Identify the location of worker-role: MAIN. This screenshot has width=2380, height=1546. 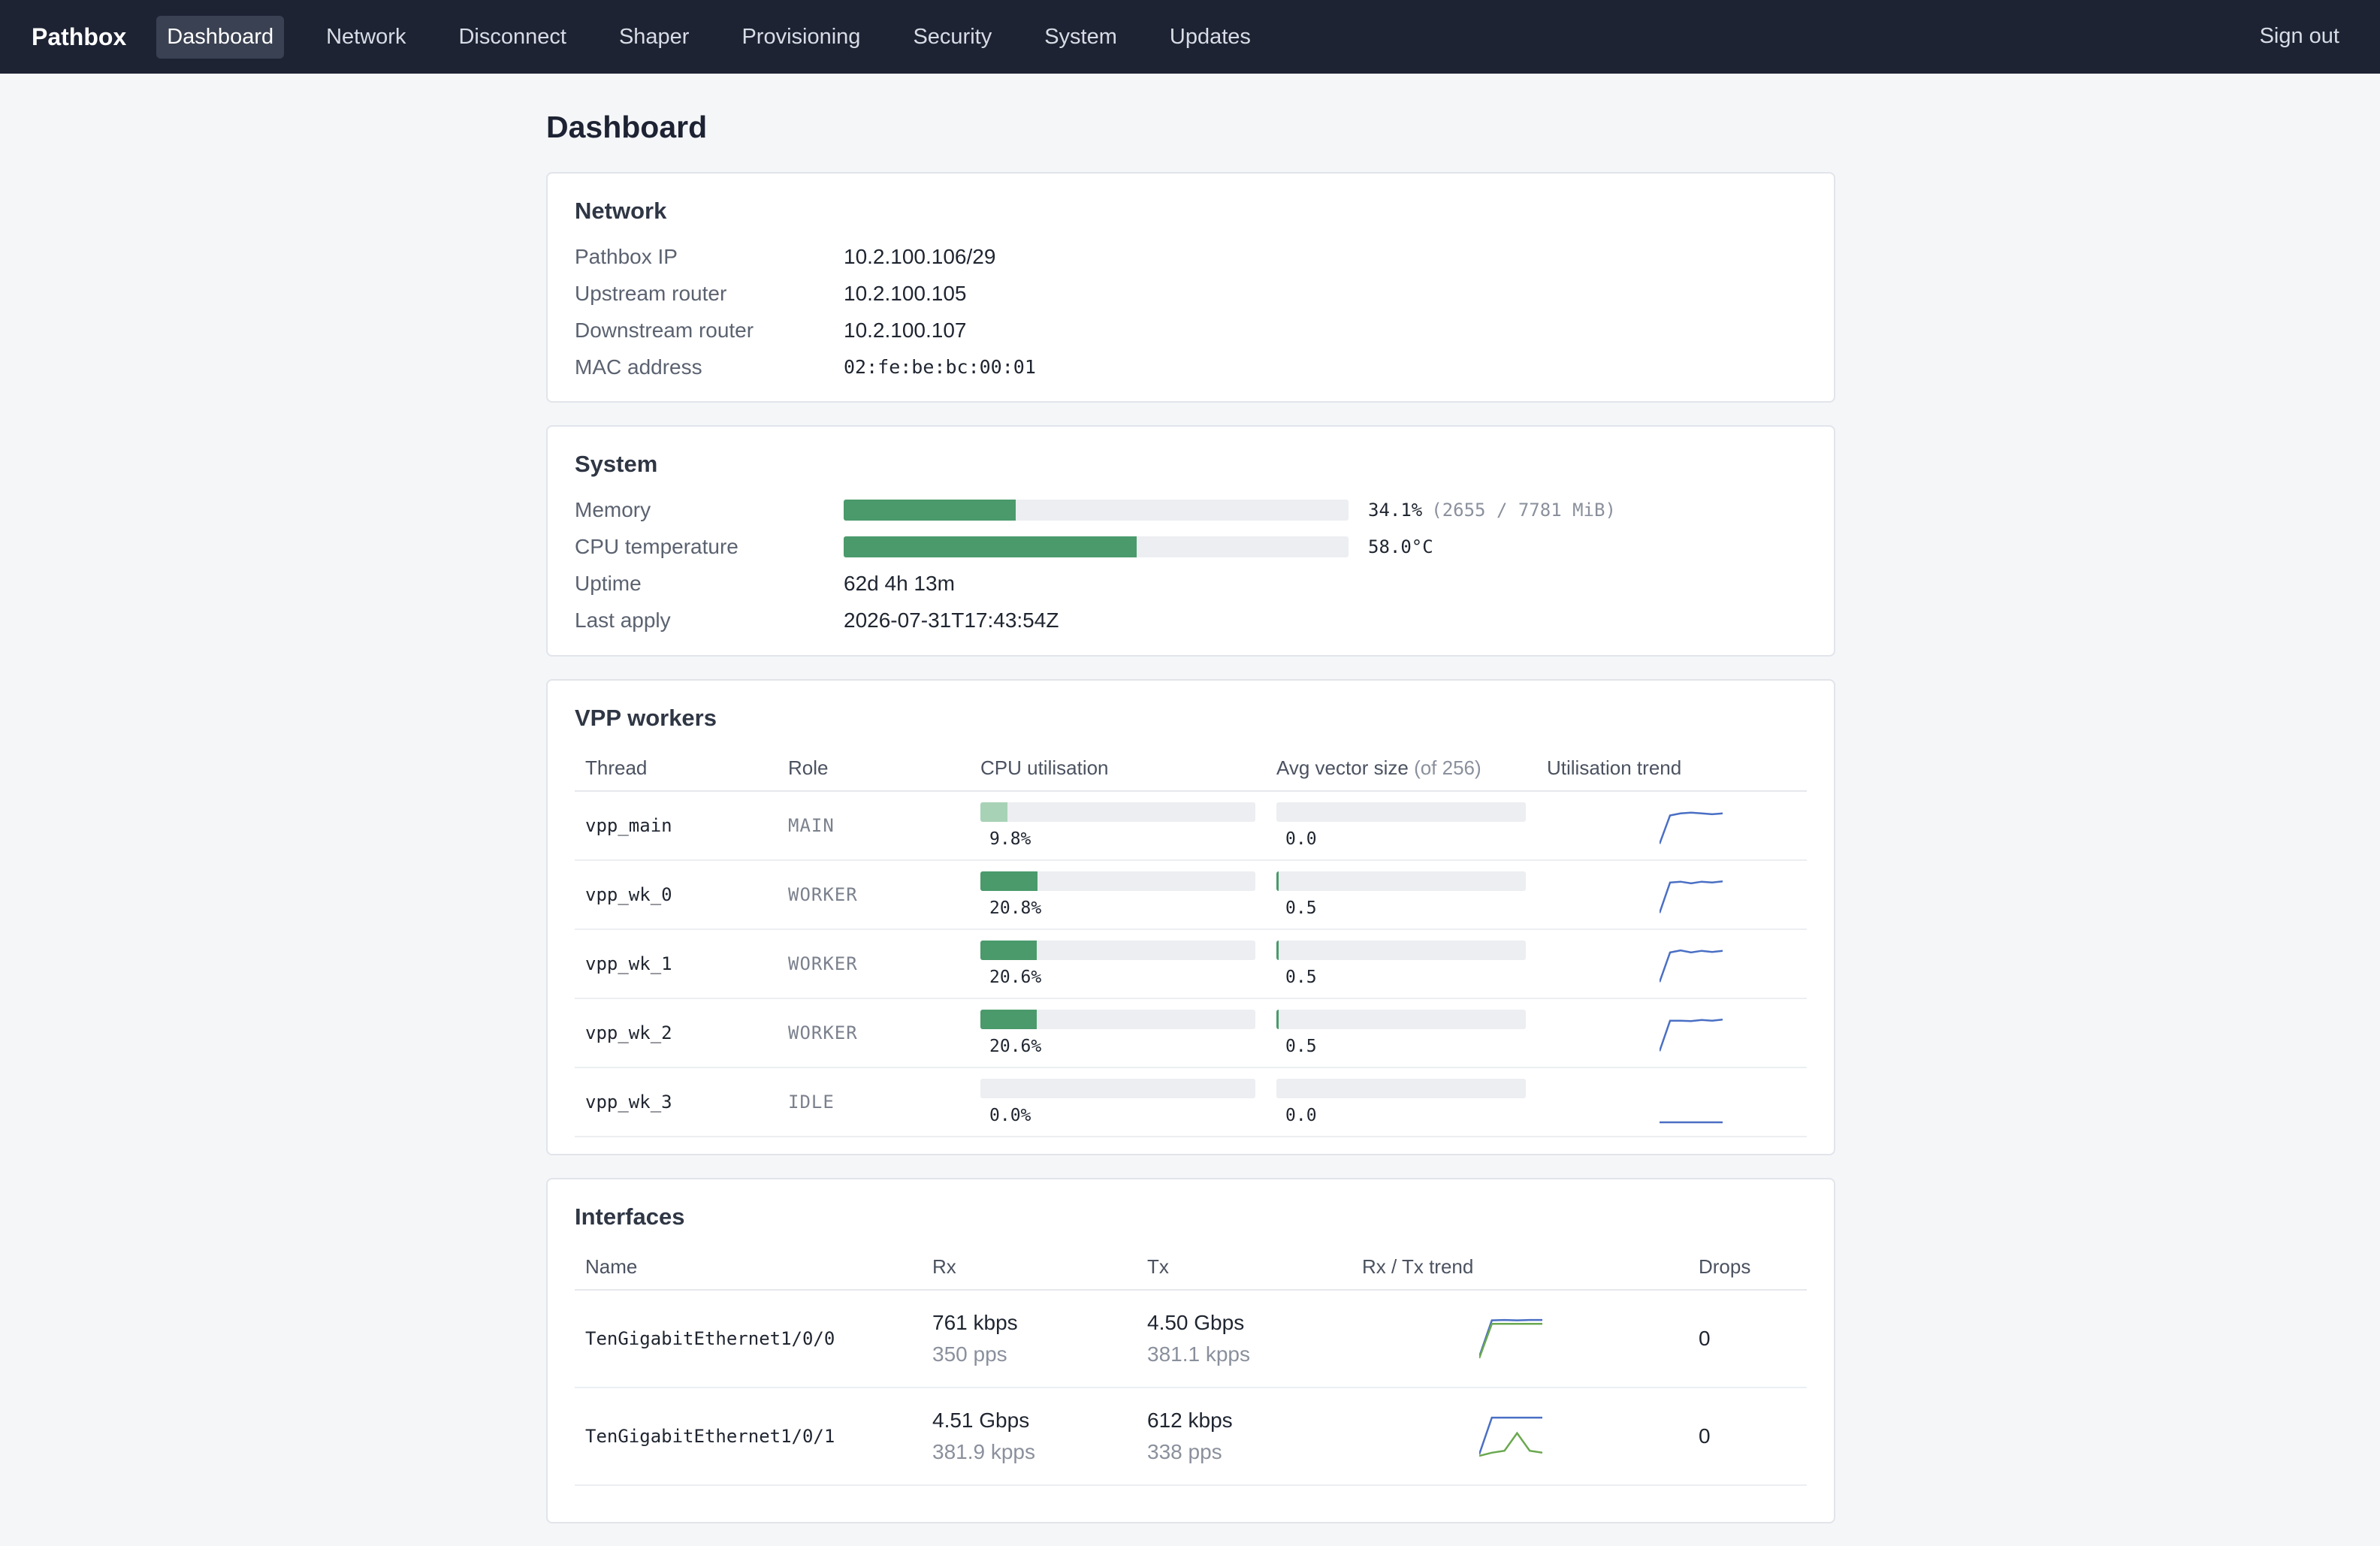
(811, 825).